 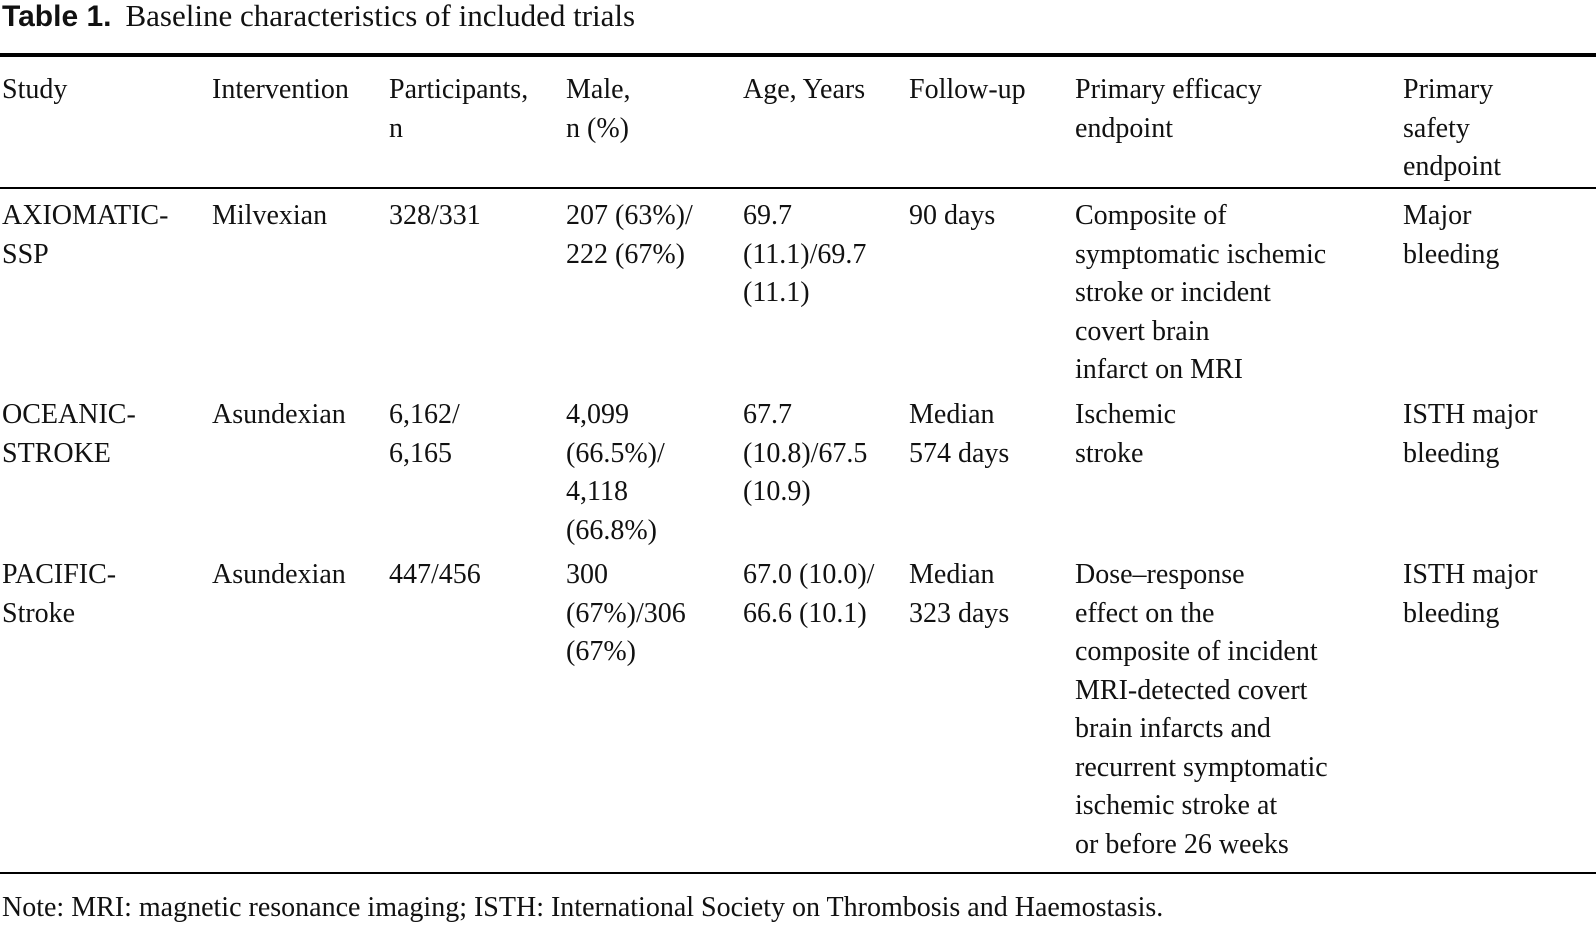 I want to click on table-cell-efficacy-line: stroke, so click(x=1109, y=453).